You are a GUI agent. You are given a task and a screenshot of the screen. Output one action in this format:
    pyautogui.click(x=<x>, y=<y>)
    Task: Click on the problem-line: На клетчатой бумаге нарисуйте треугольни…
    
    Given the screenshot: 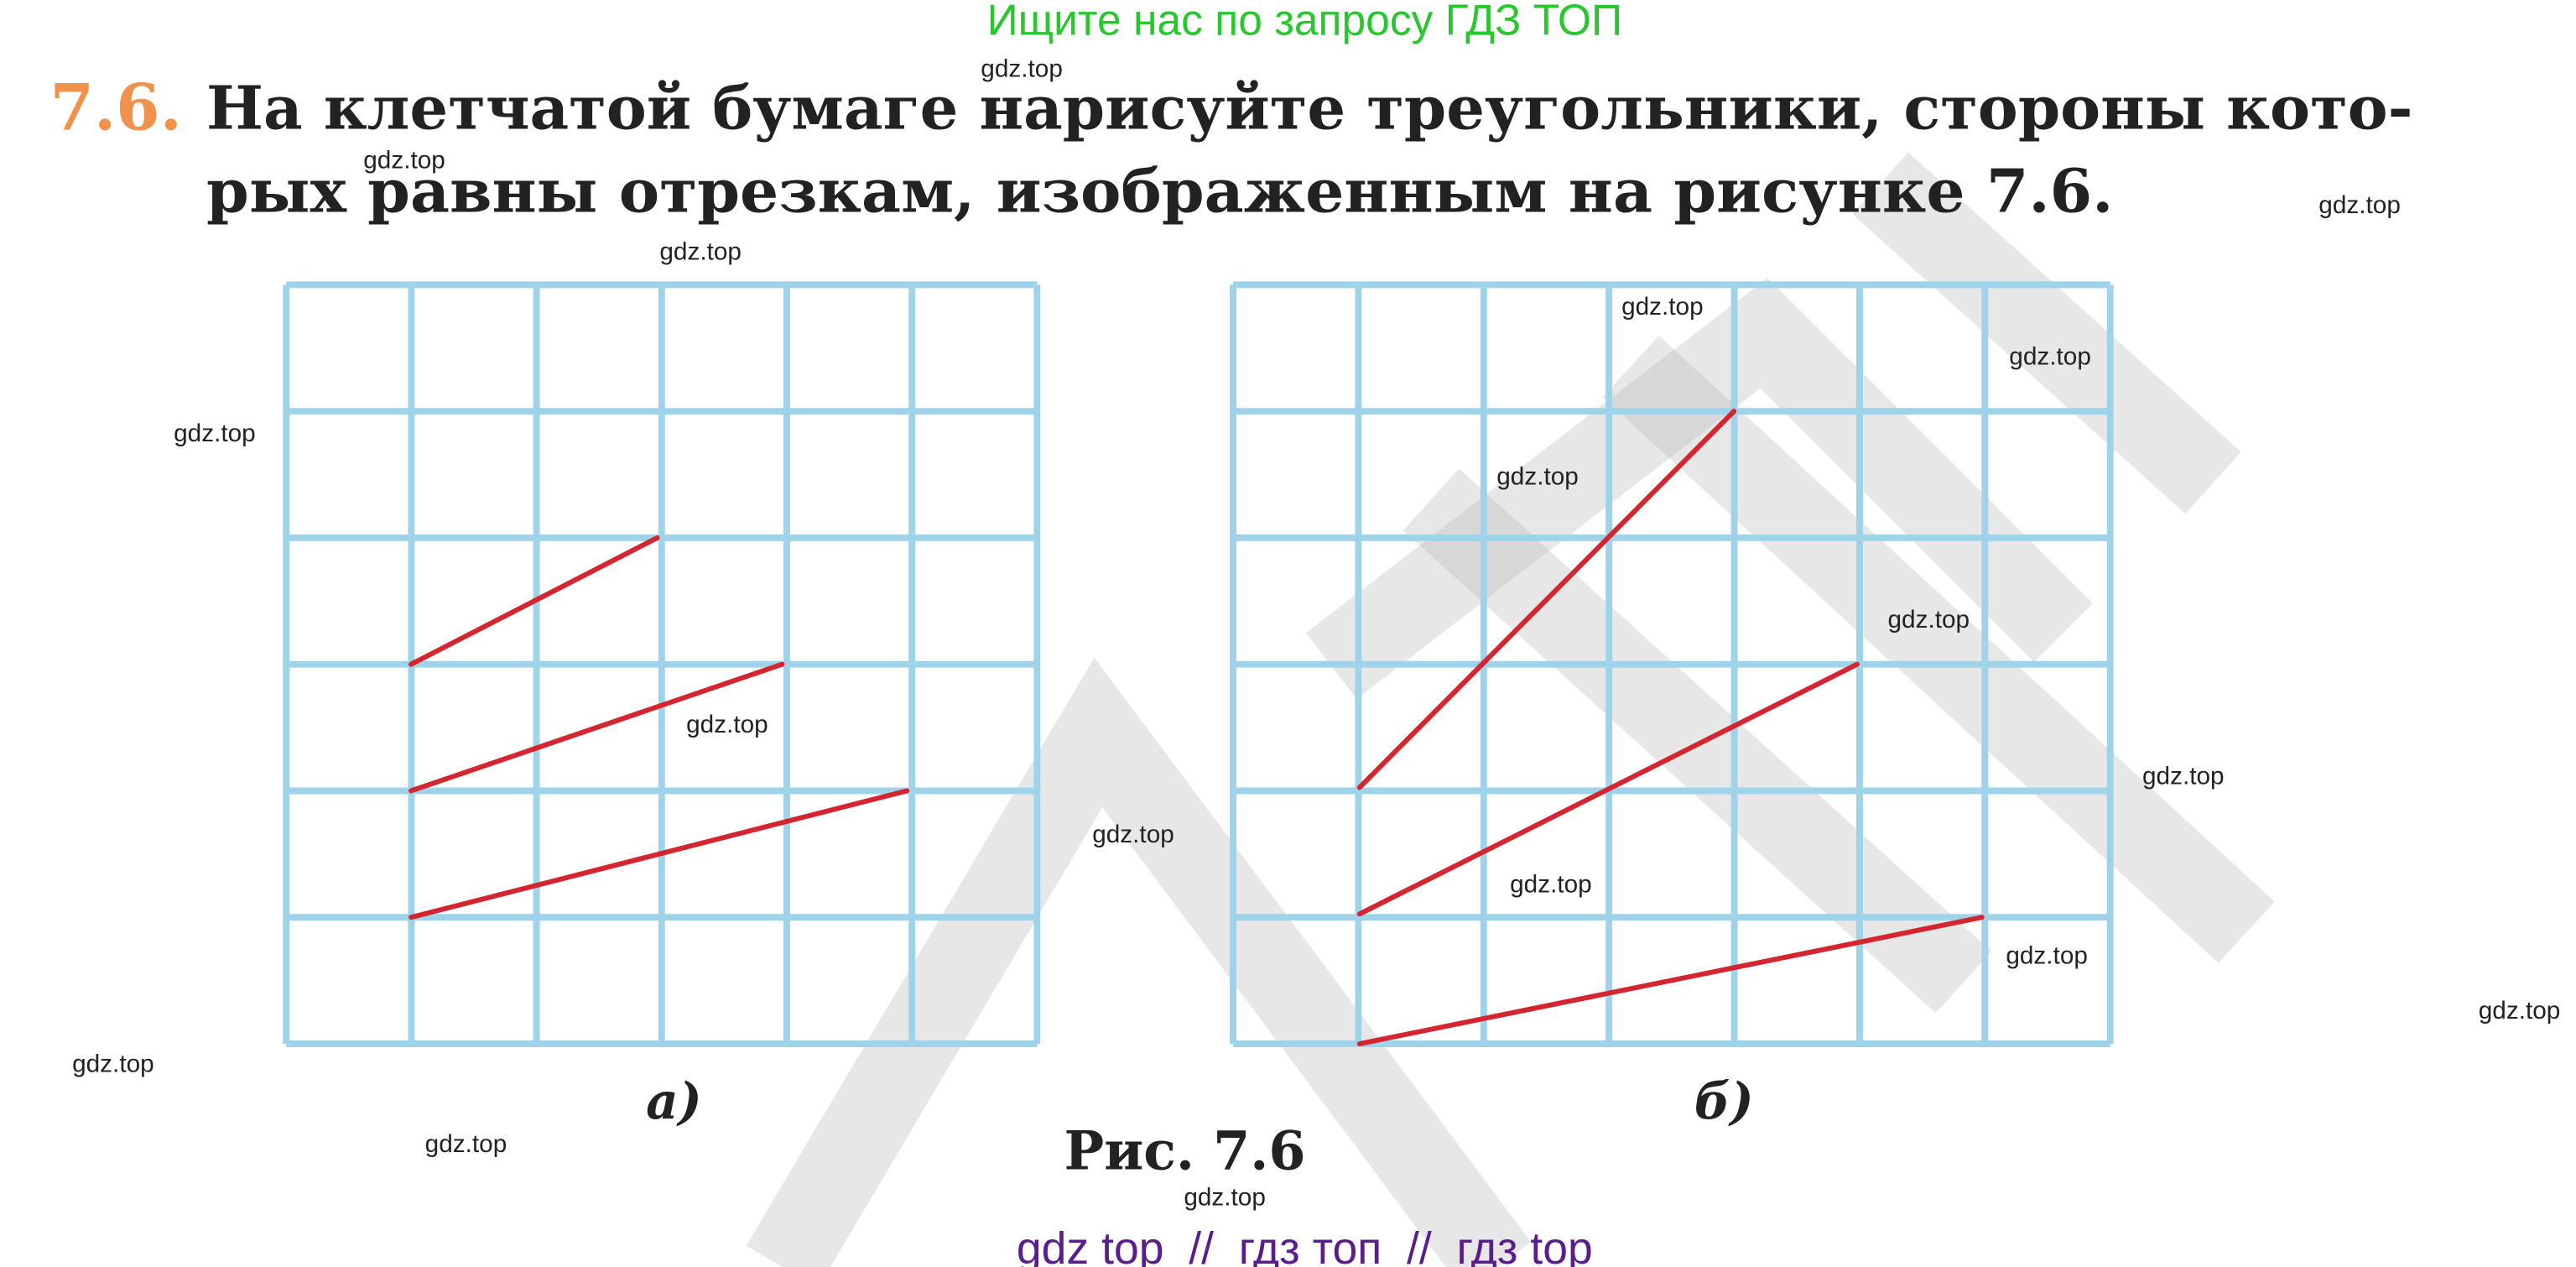 What is the action you would take?
    pyautogui.click(x=1309, y=108)
    